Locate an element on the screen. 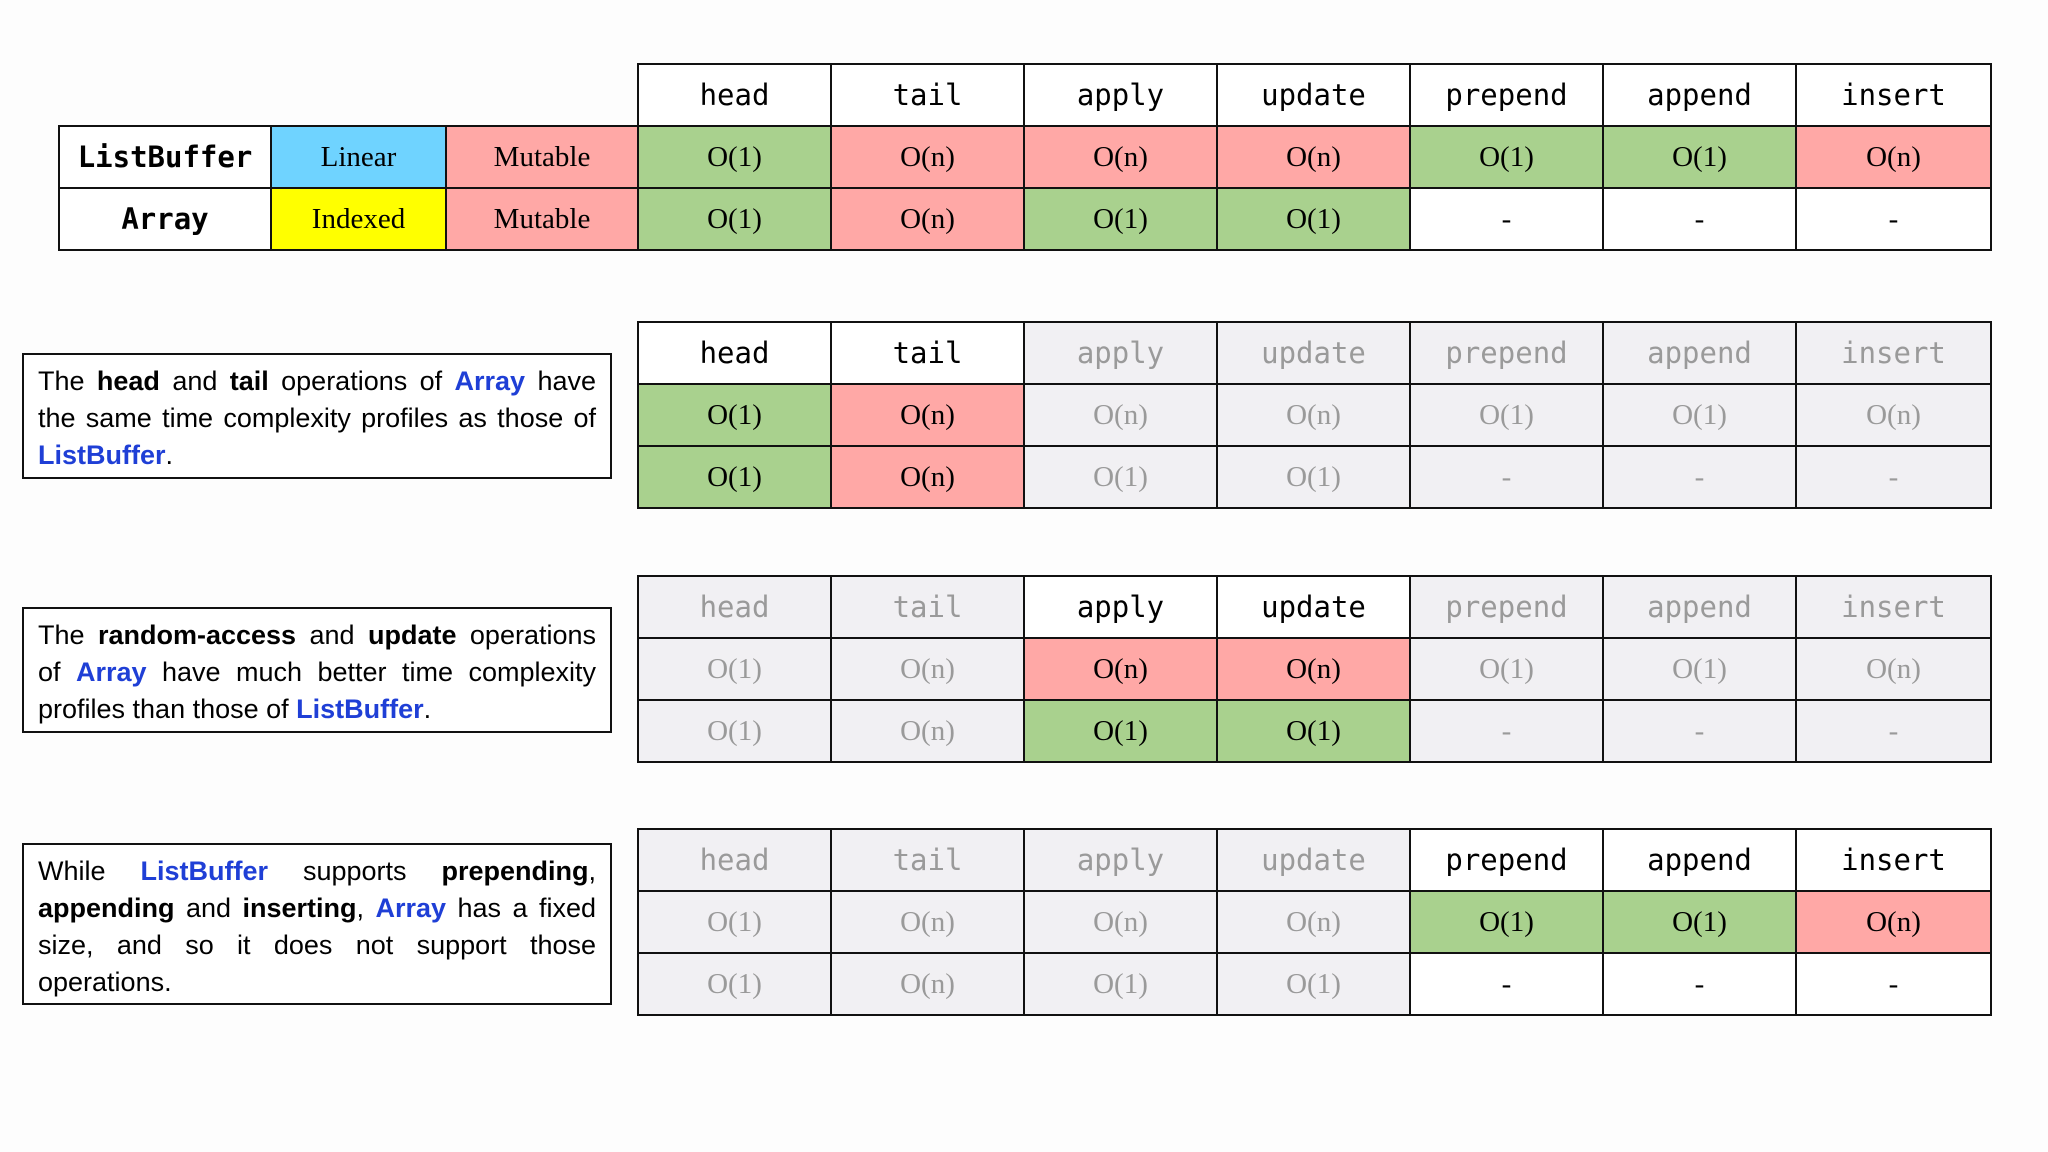 Image resolution: width=2048 pixels, height=1152 pixels. emphasis-text: update is located at coordinates (412, 635).